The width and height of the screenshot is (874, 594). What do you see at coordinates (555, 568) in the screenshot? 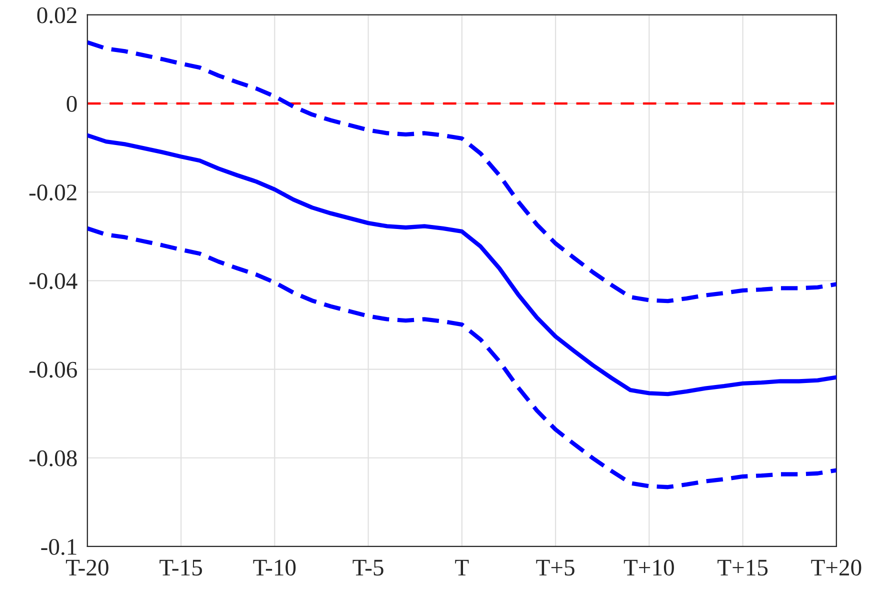
I see `x-tick-label: T+5` at bounding box center [555, 568].